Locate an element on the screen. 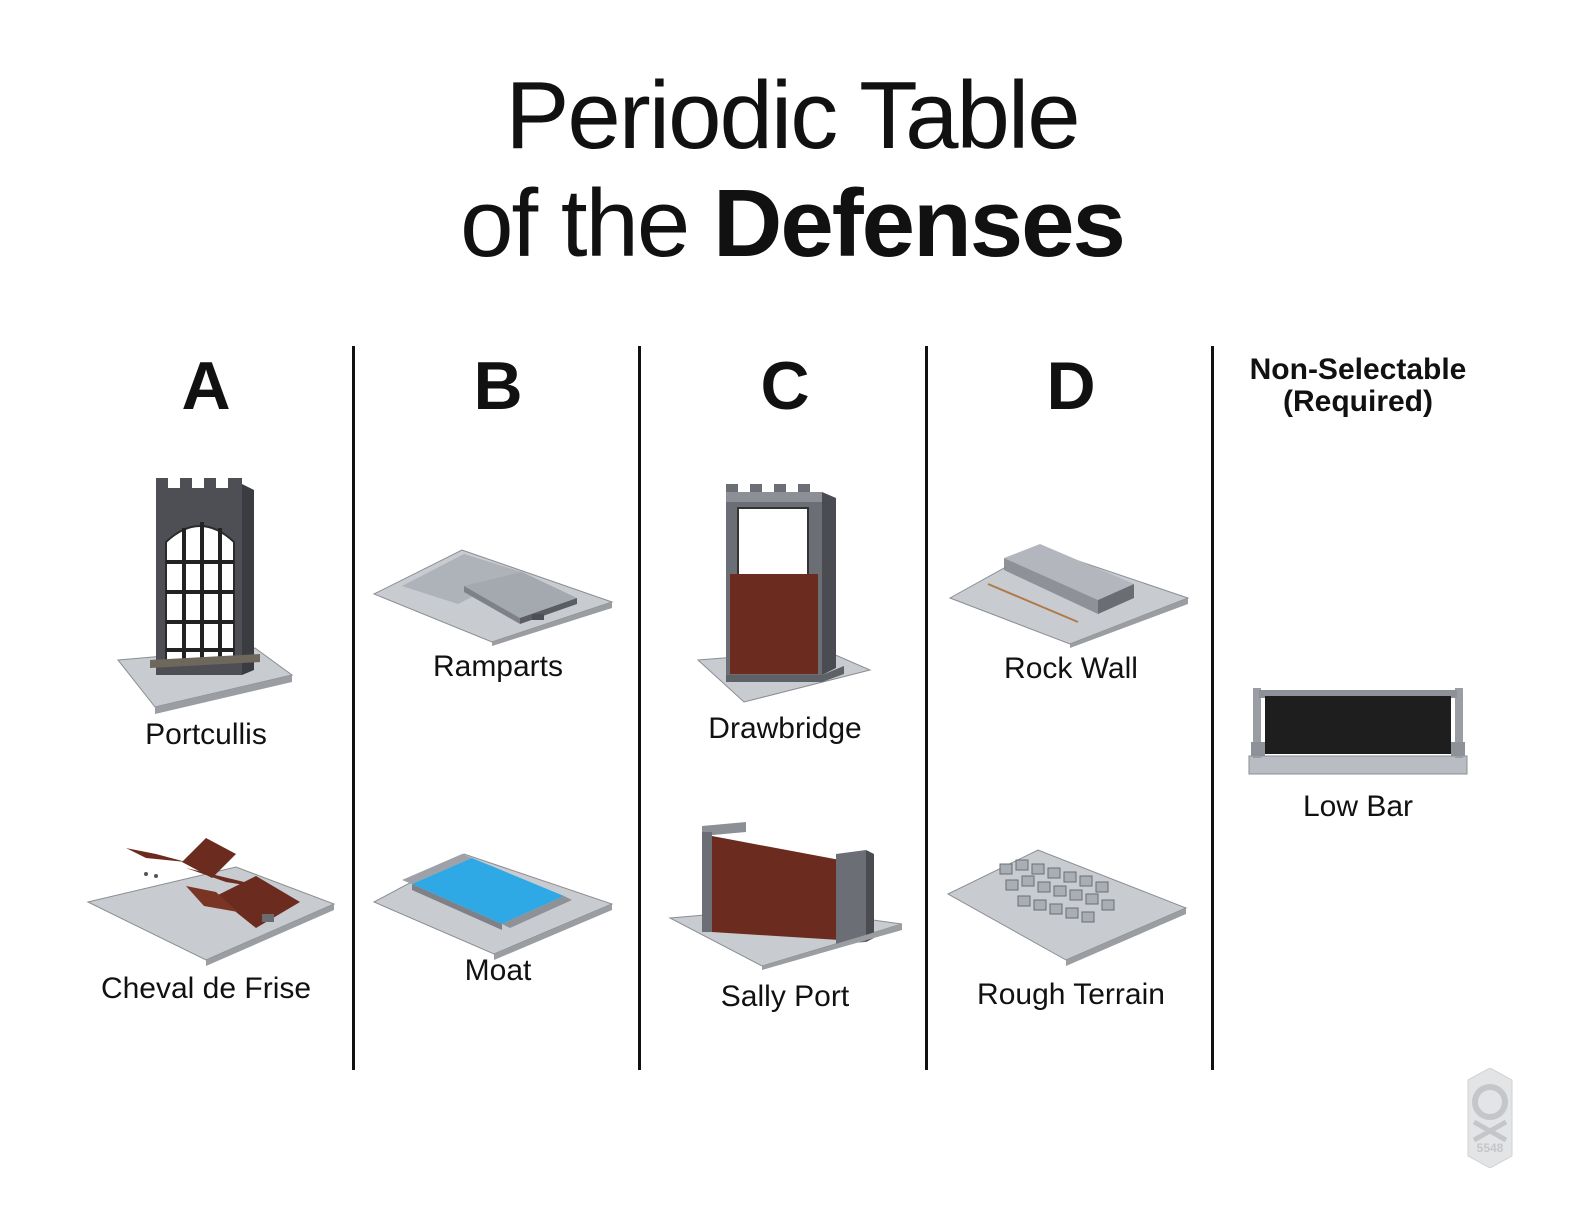 The height and width of the screenshot is (1224, 1584). portcullis-image is located at coordinates (205, 596).